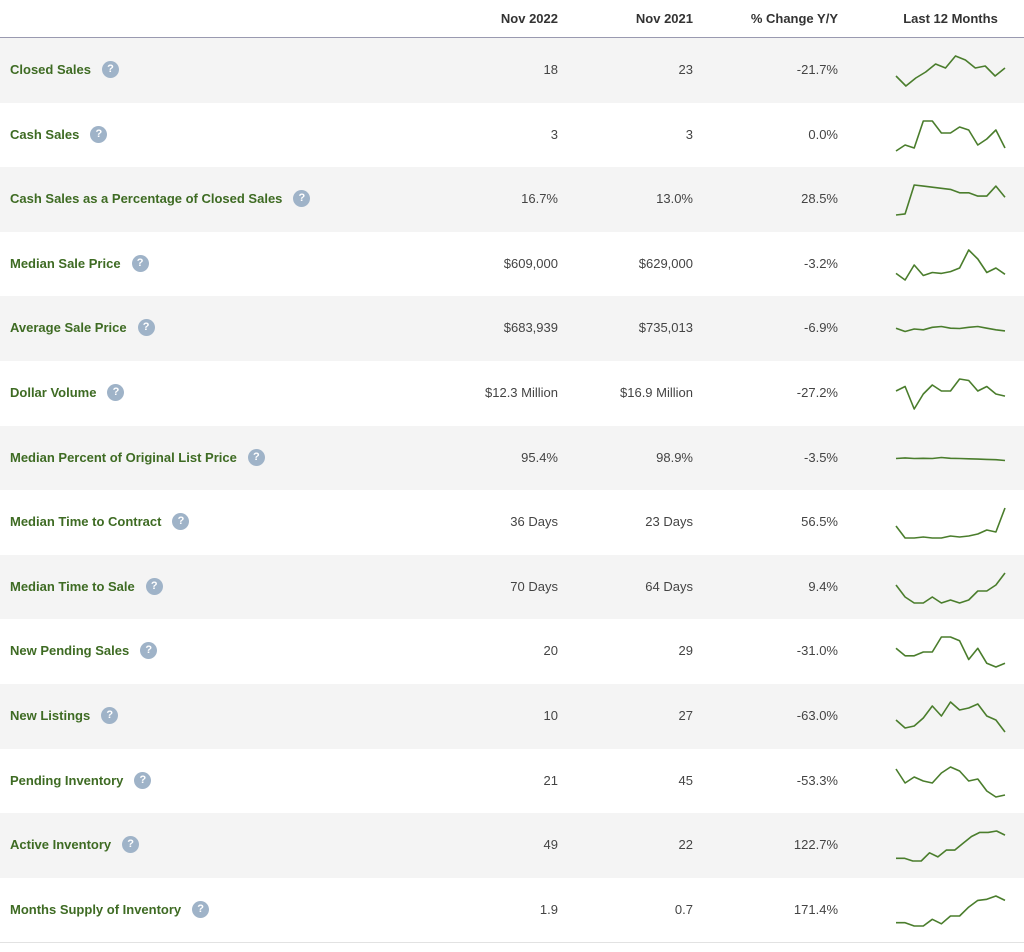  I want to click on prior-value: 22, so click(685, 845).